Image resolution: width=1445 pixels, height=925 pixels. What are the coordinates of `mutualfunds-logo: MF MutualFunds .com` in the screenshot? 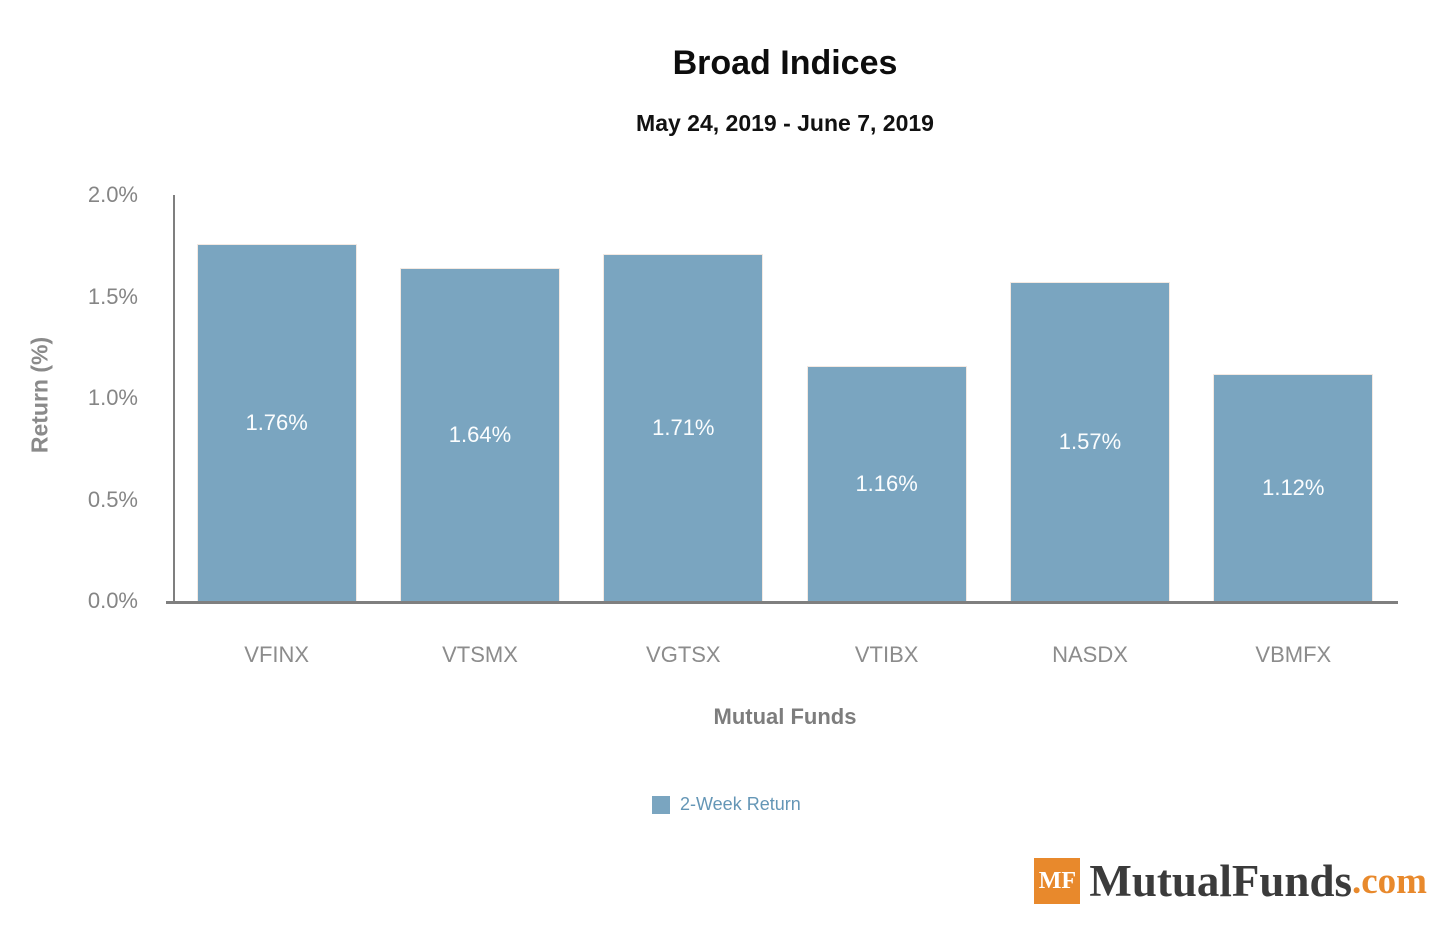 It's located at (1230, 881).